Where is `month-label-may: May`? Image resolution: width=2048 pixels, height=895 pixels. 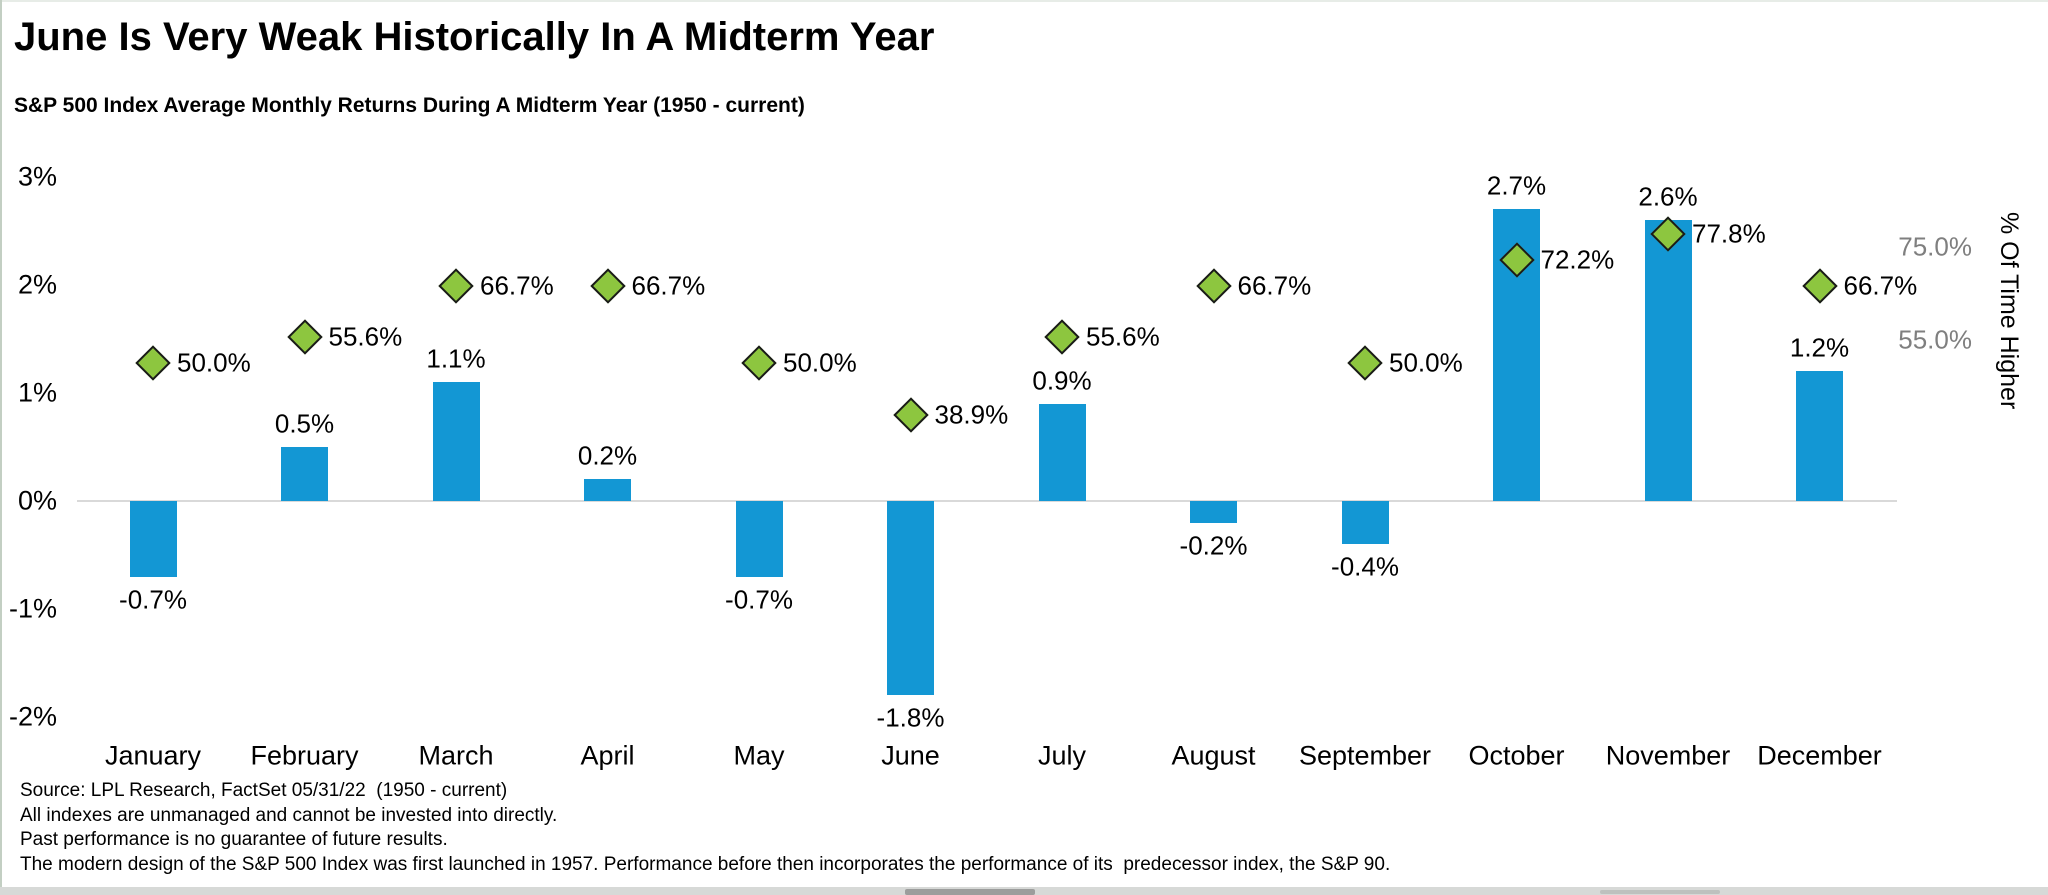
month-label-may: May is located at coordinates (759, 755).